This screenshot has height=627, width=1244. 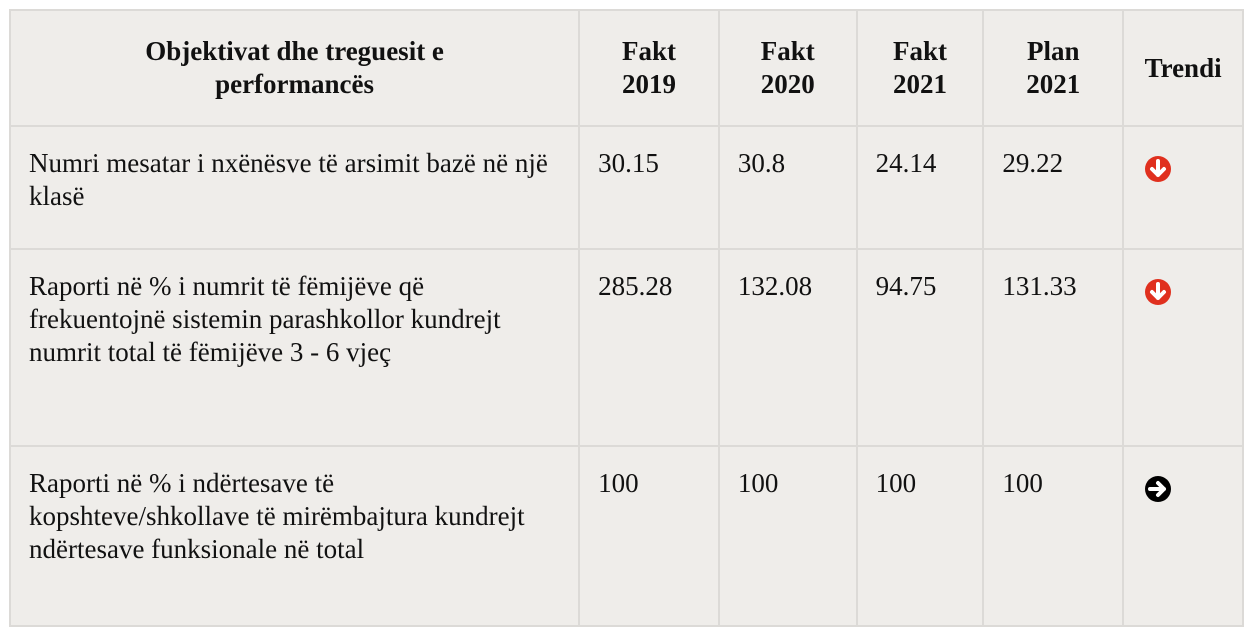 I want to click on header-cell: Fakt 2021, so click(x=920, y=68).